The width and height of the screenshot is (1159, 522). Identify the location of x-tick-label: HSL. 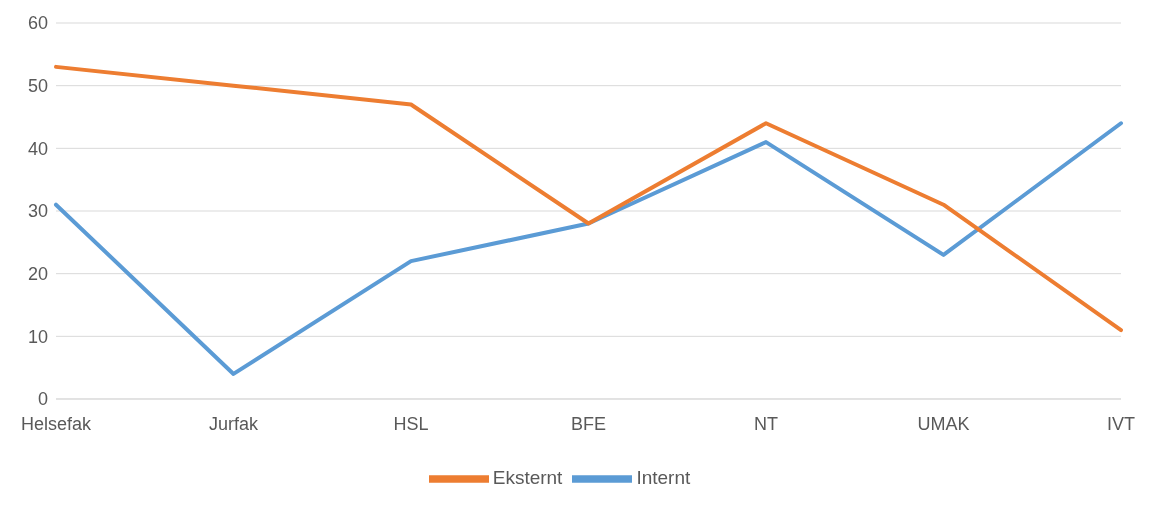
(411, 423).